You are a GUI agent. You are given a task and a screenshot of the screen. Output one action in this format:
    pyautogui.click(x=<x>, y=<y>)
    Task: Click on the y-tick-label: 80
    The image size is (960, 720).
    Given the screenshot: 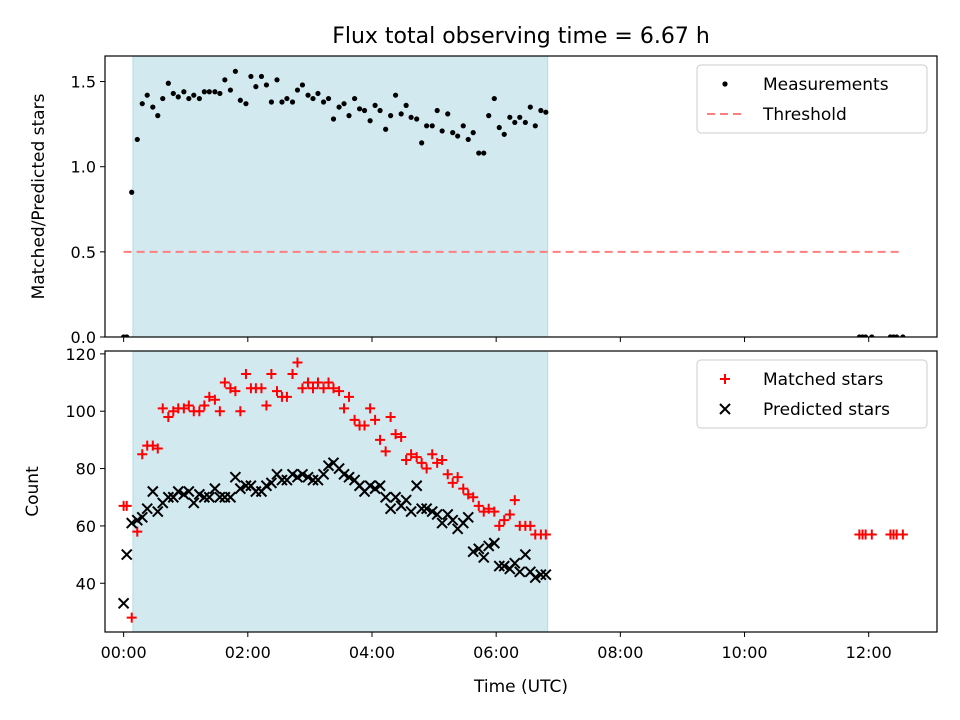 What is the action you would take?
    pyautogui.click(x=86, y=469)
    